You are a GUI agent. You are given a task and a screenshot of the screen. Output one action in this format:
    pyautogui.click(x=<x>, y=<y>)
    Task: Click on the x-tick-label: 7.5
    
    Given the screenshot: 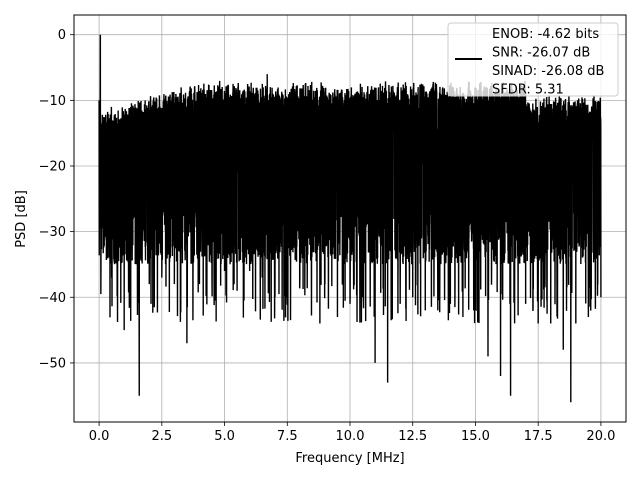 What is the action you would take?
    pyautogui.click(x=287, y=436)
    